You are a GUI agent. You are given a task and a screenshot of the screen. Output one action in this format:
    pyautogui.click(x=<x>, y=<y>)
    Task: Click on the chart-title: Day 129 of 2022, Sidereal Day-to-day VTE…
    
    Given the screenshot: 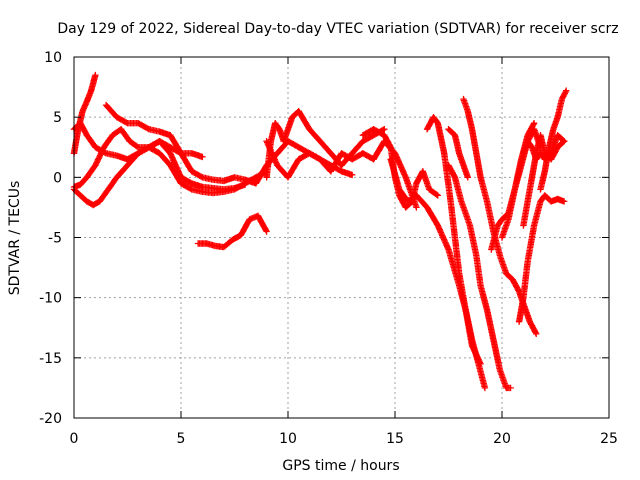 What is the action you would take?
    pyautogui.click(x=337, y=29)
    